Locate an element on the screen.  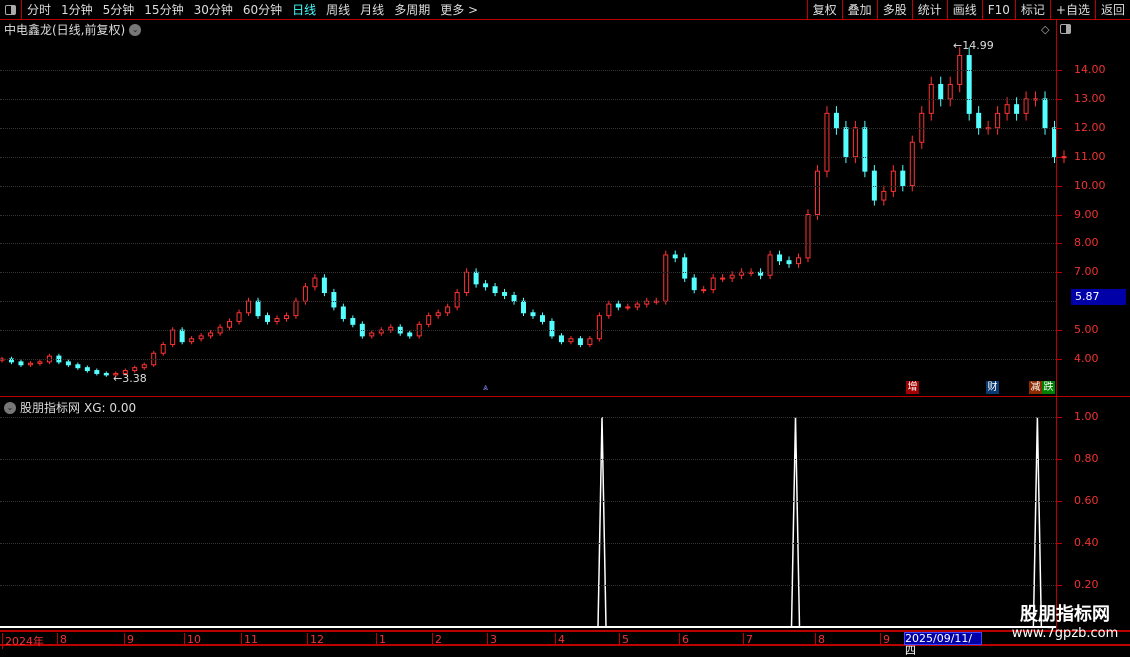
toolbar-button: 多股 is located at coordinates (894, 9).